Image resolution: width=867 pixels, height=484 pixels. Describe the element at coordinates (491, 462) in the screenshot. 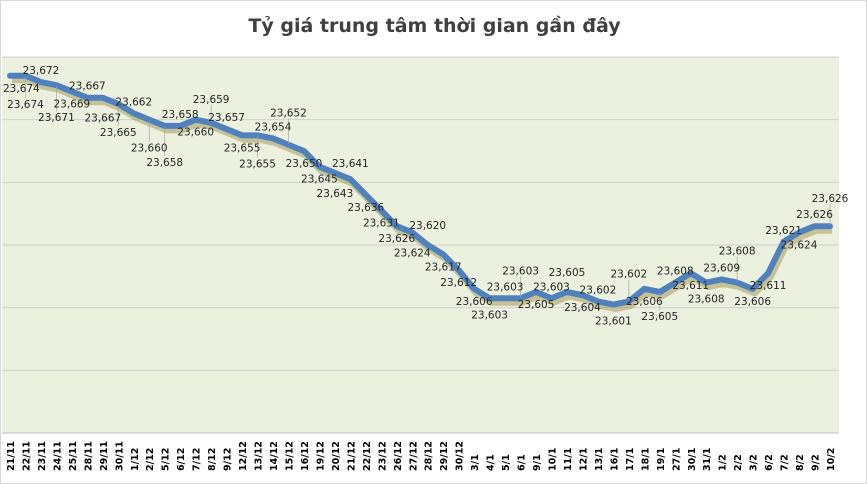

I see `x-tick-label: 4/1` at that location.